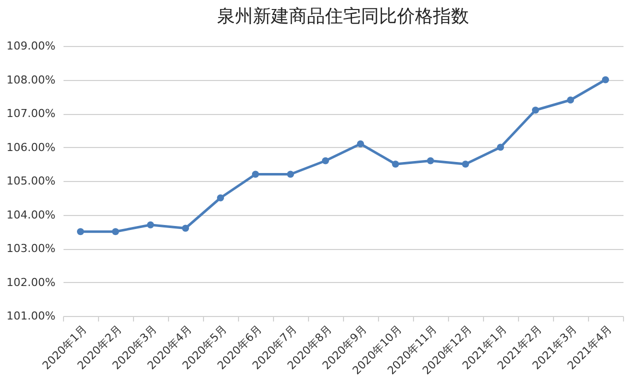 Image resolution: width=640 pixels, height=390 pixels. What do you see at coordinates (31, 113) in the screenshot?
I see `y-tick-label: 107.00%` at bounding box center [31, 113].